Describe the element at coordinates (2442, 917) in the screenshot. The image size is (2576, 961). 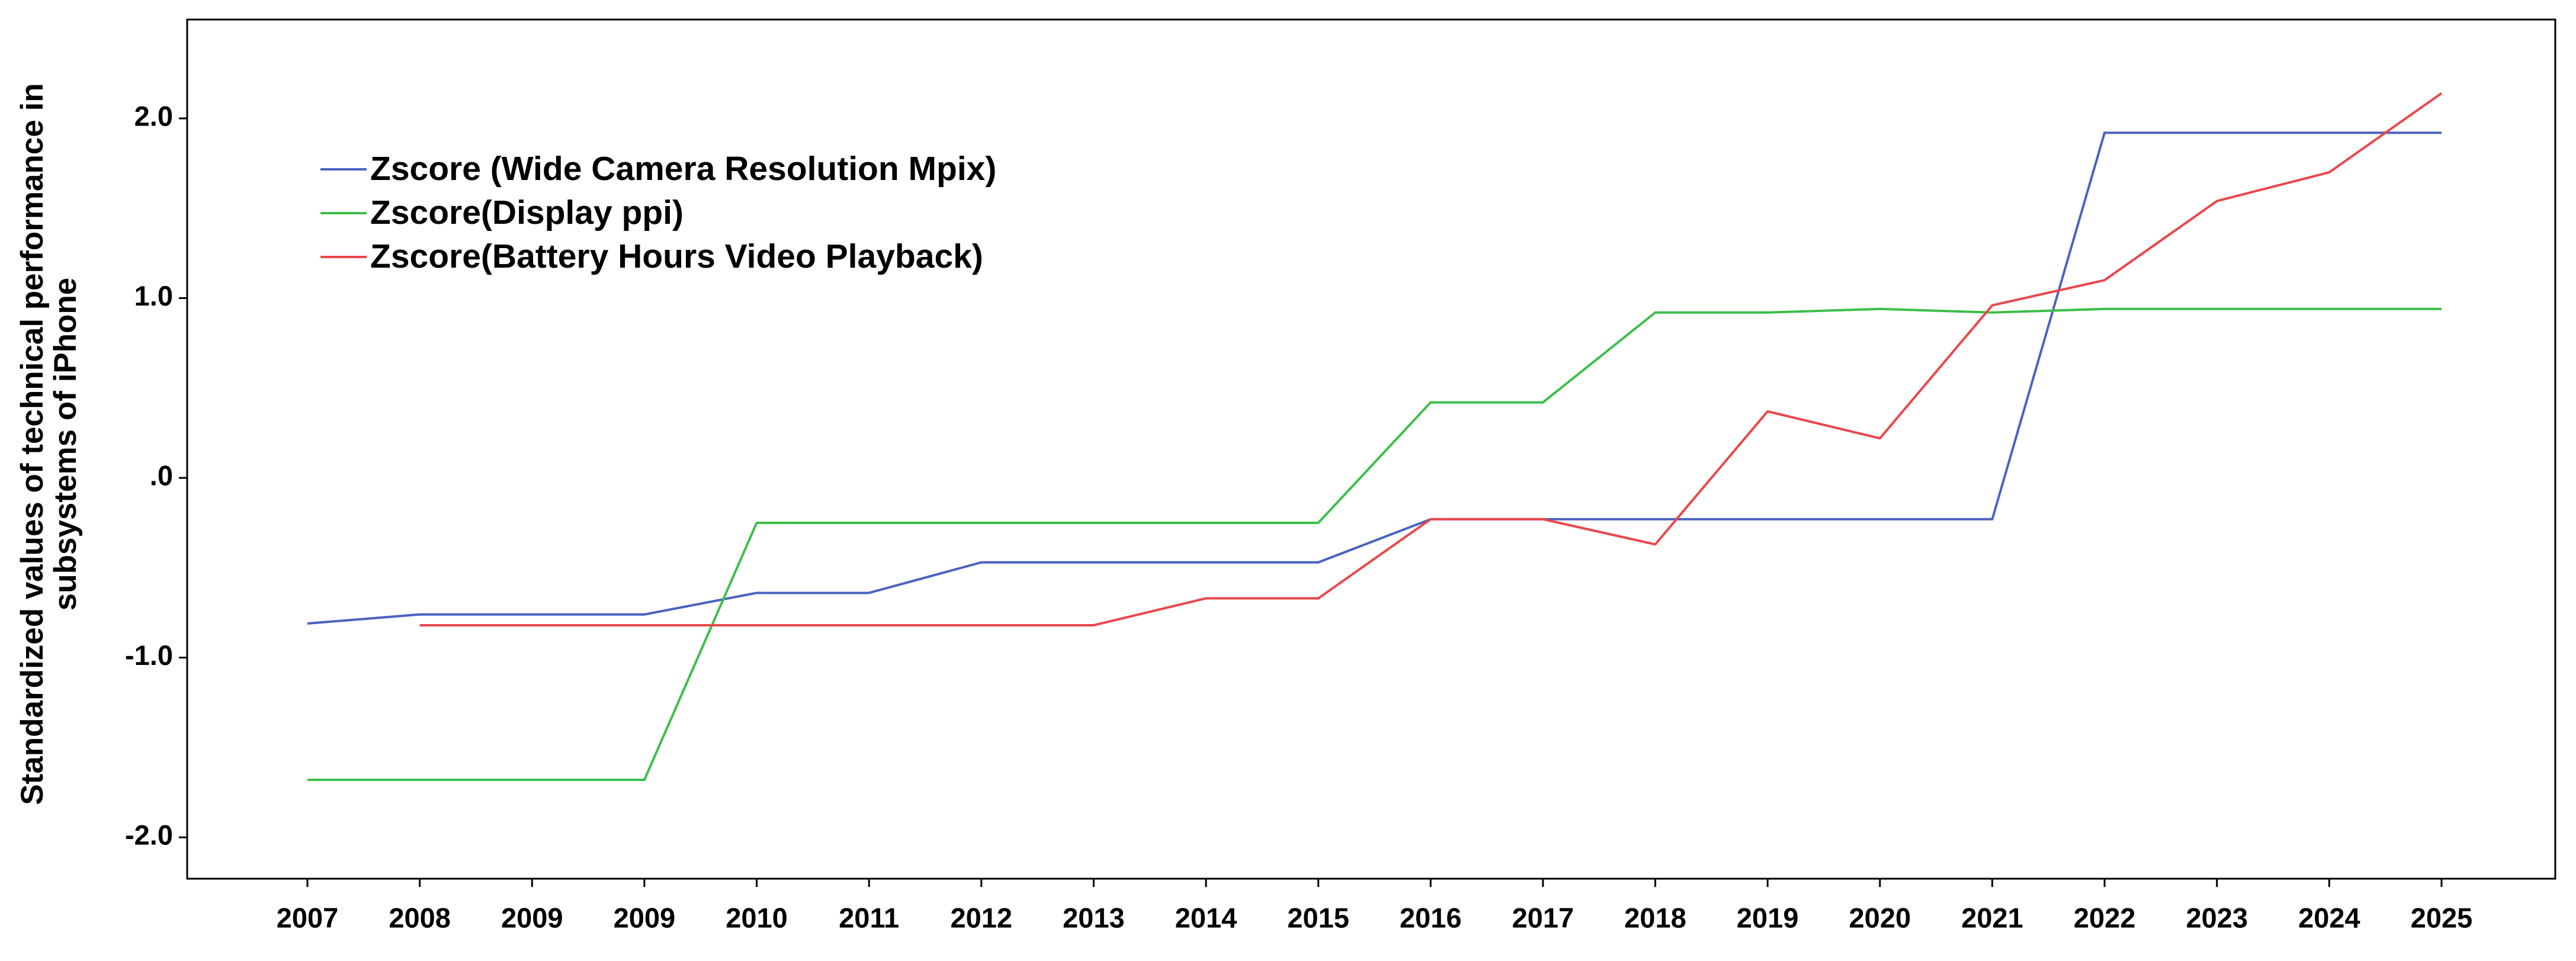
I see `x-tick-label: 2025` at that location.